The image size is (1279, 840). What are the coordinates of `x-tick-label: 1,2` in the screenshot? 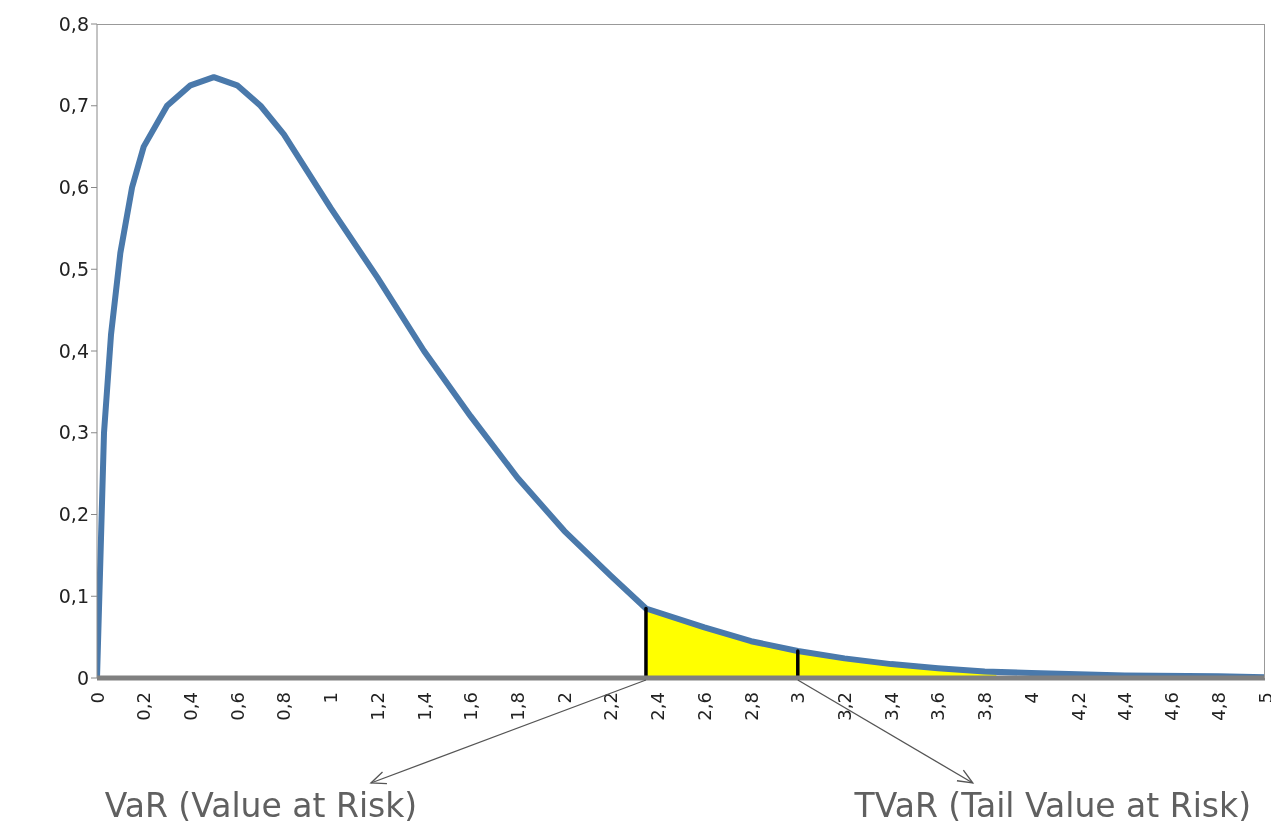 It's located at (377, 706).